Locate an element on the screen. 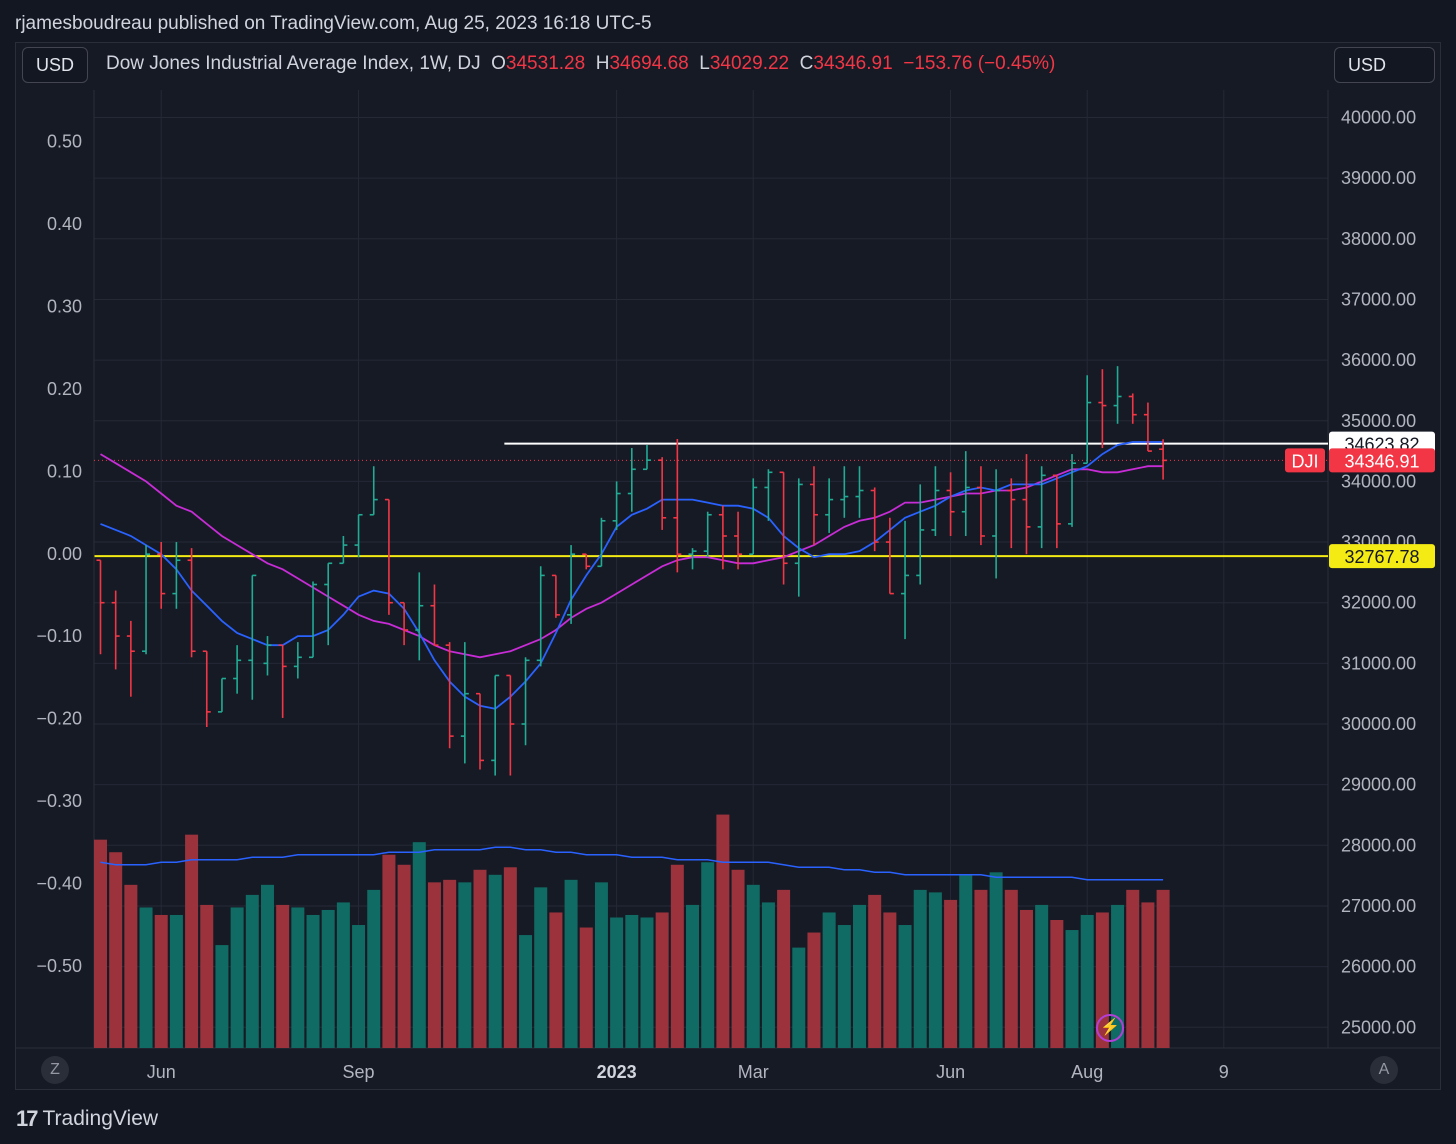 The image size is (1456, 1144). left-axis-tick: 0.30 is located at coordinates (64, 306).